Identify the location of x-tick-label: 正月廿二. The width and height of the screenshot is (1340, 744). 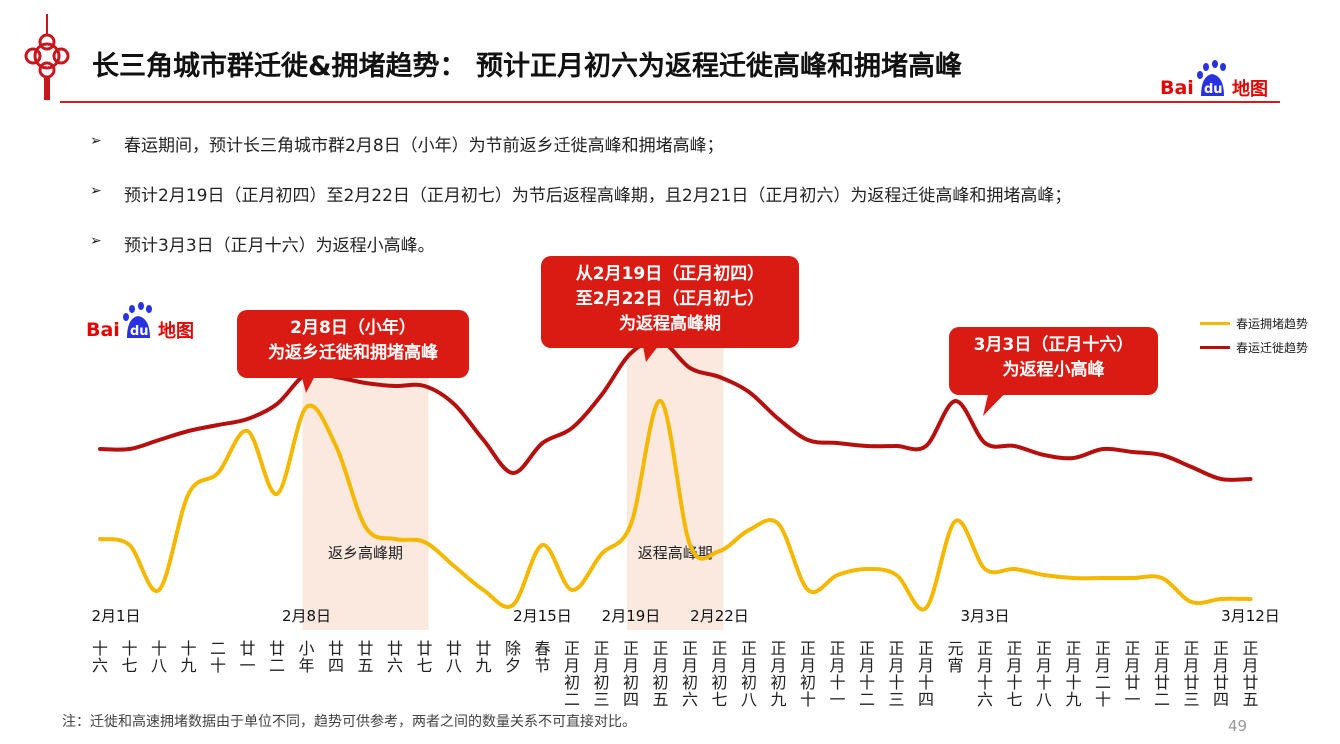
(1162, 674).